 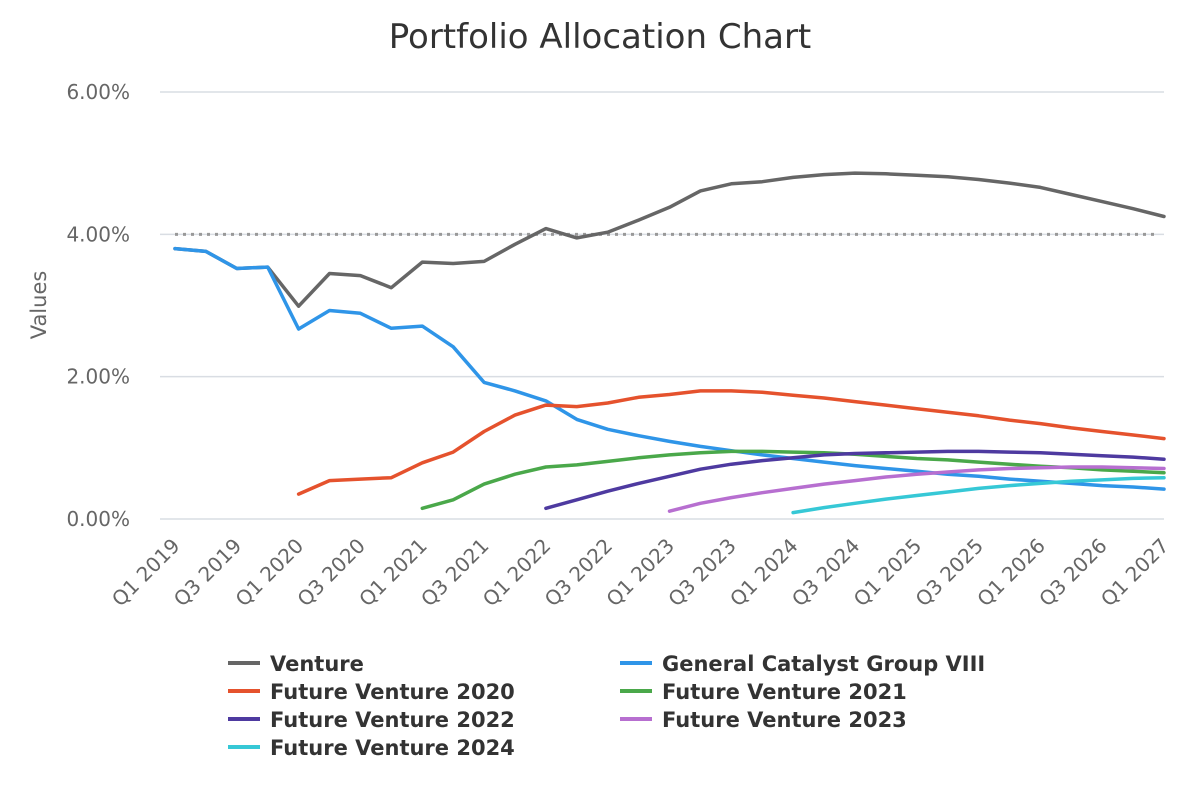 What do you see at coordinates (823, 664) in the screenshot?
I see `legend-item-general-catalyst-group-viii: General Catalyst Group VIII` at bounding box center [823, 664].